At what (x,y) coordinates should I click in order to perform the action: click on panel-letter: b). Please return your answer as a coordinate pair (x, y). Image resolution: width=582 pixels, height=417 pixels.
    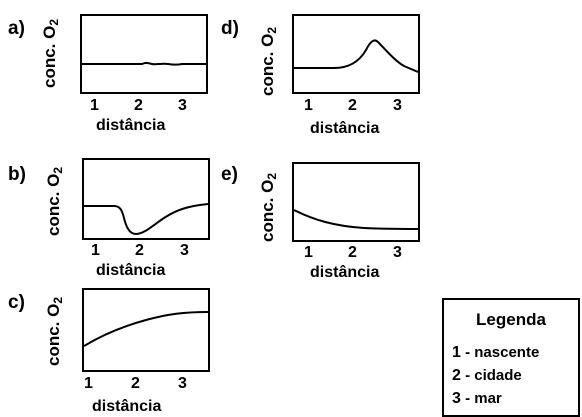
    Looking at the image, I should click on (17, 174).